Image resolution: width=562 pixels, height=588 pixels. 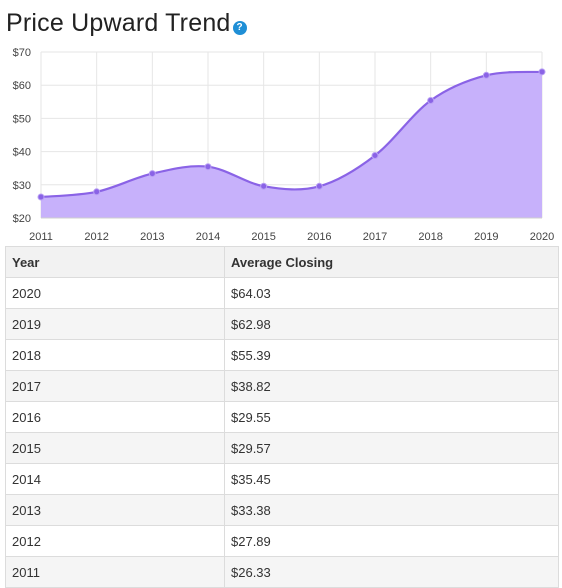 I want to click on year-cell: 2017, so click(x=115, y=386).